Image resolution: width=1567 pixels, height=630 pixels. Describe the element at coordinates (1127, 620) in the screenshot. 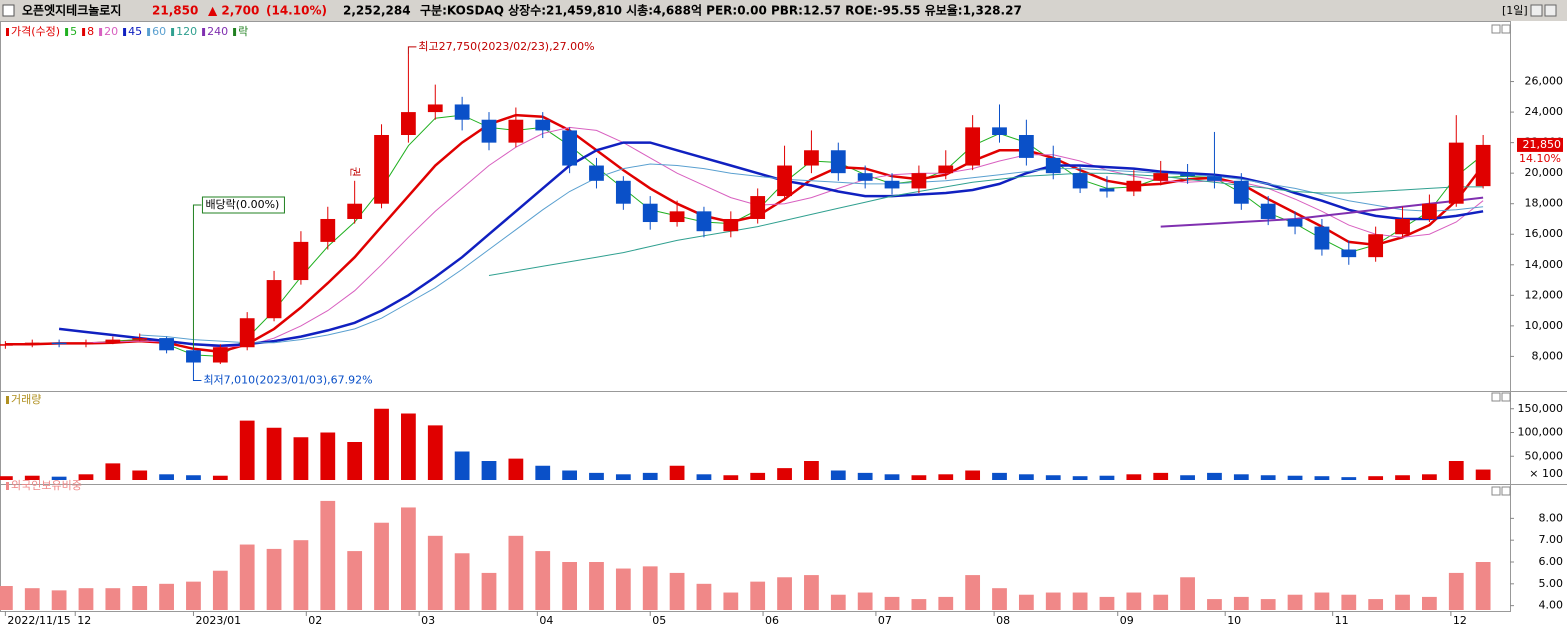

I see `x-tick-label: 09` at that location.